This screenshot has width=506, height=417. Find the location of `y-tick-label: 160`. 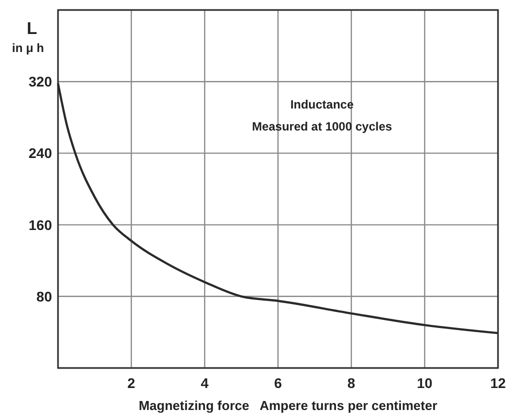

y-tick-label: 160 is located at coordinates (40, 224).